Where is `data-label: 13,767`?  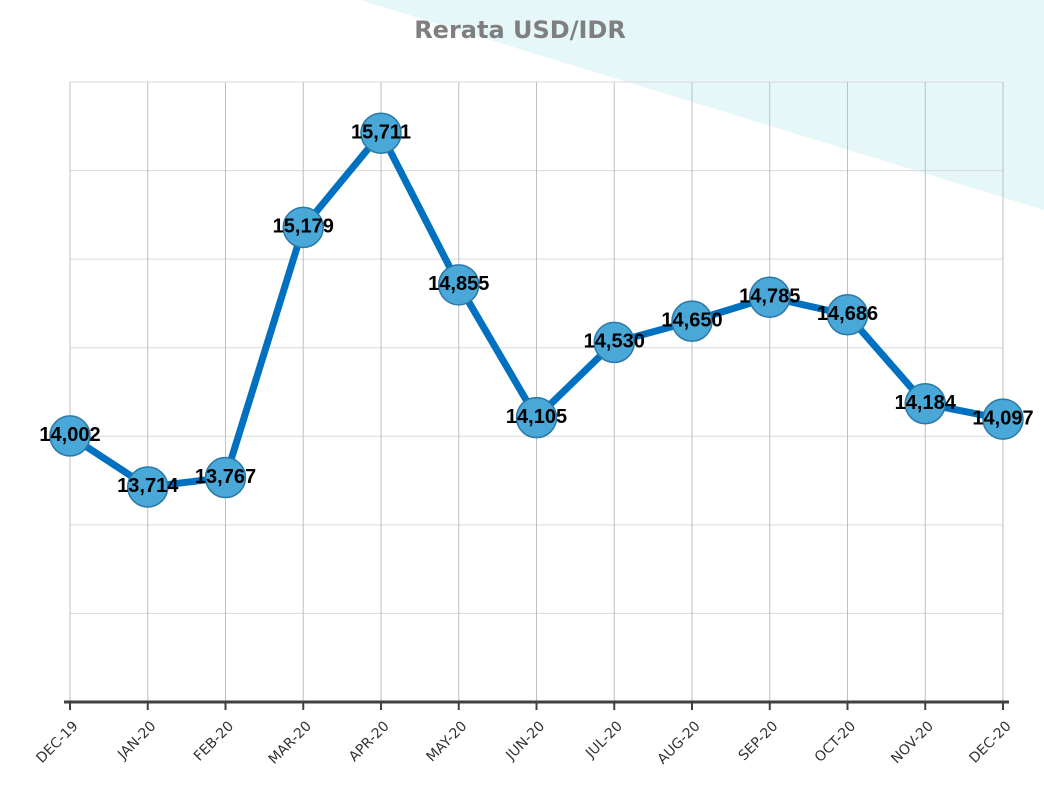 data-label: 13,767 is located at coordinates (225, 477).